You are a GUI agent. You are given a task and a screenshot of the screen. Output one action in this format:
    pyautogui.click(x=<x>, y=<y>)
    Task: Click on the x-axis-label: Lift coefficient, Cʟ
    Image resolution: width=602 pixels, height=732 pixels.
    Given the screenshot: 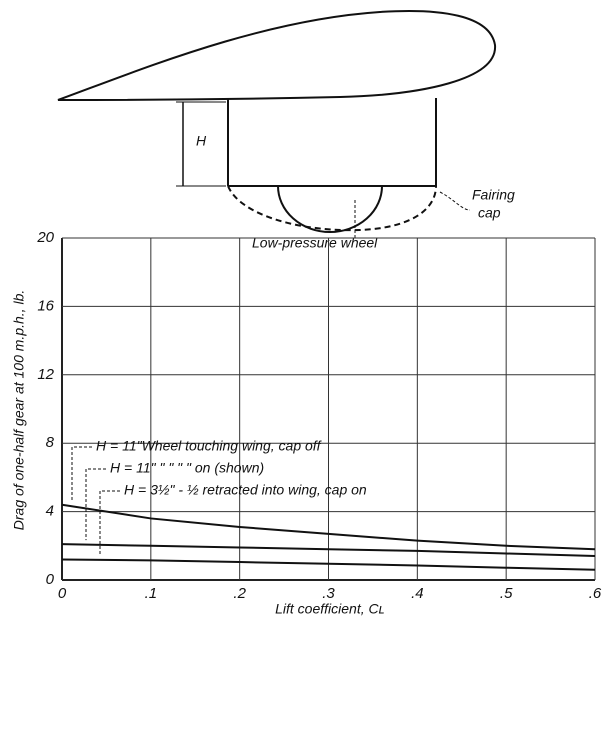 What is the action you would take?
    pyautogui.click(x=330, y=609)
    